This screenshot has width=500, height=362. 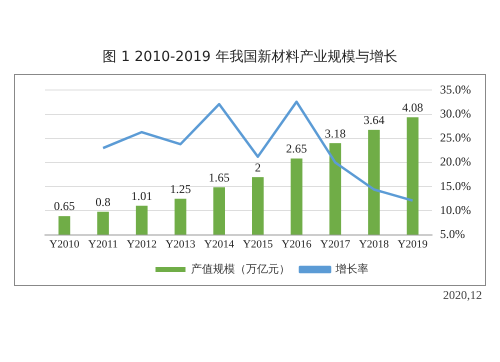 What do you see at coordinates (297, 149) in the screenshot?
I see `data-label: 2.65` at bounding box center [297, 149].